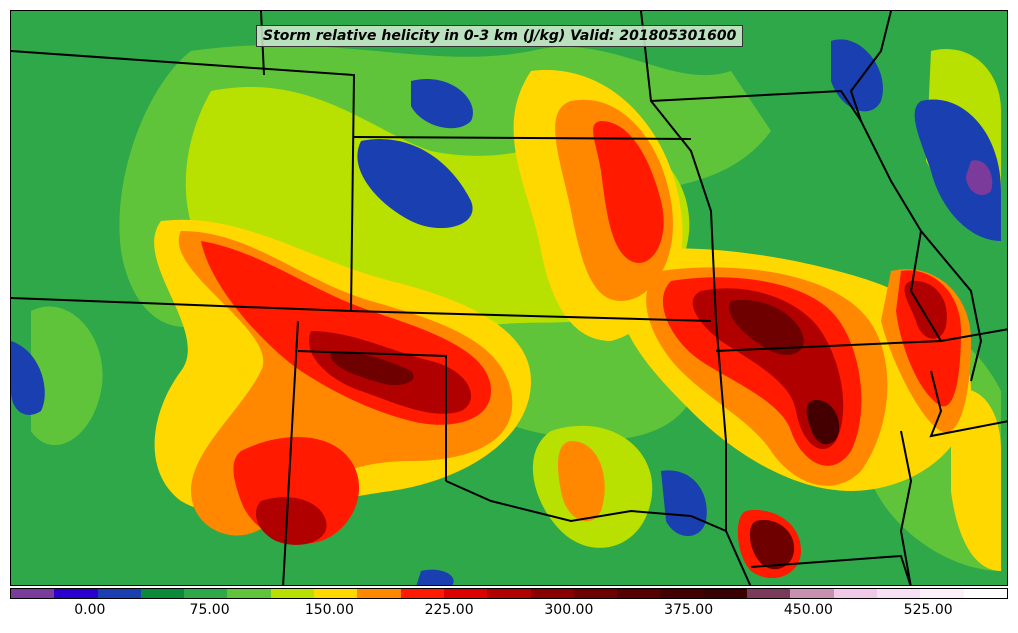  I want to click on colorbar-tick-label: 225.00, so click(449, 610).